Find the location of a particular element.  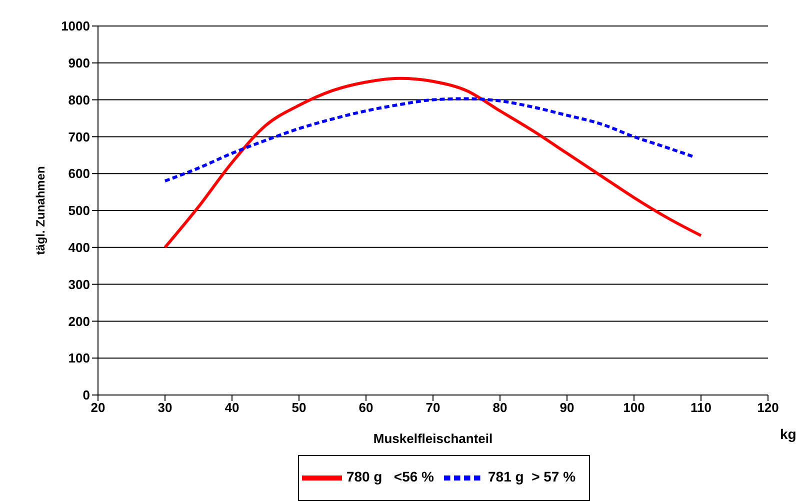

y-tick-label: 500 is located at coordinates (79, 210).